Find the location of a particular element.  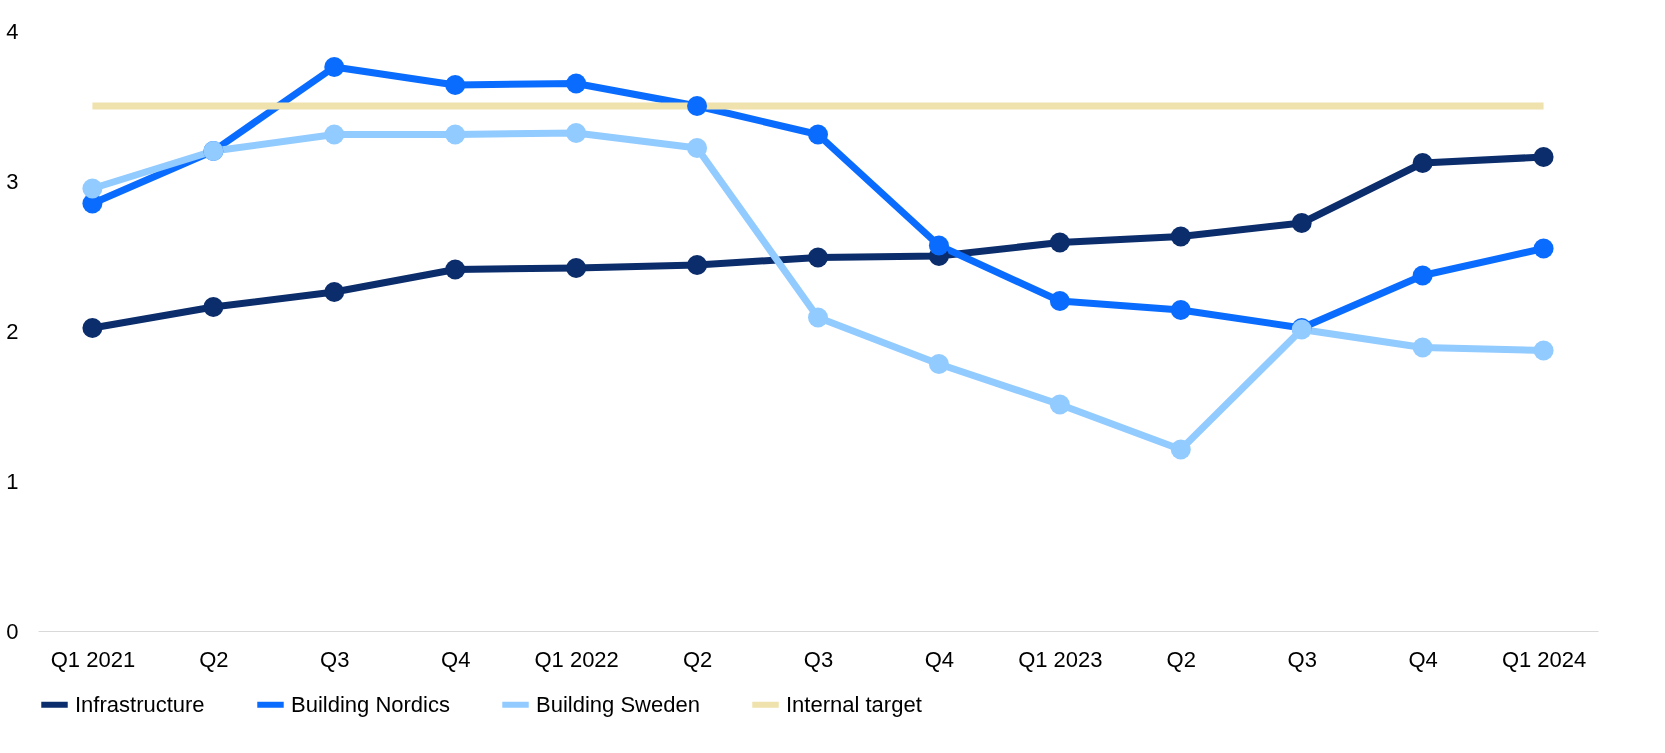

legend-label: Internal target is located at coordinates (854, 704).